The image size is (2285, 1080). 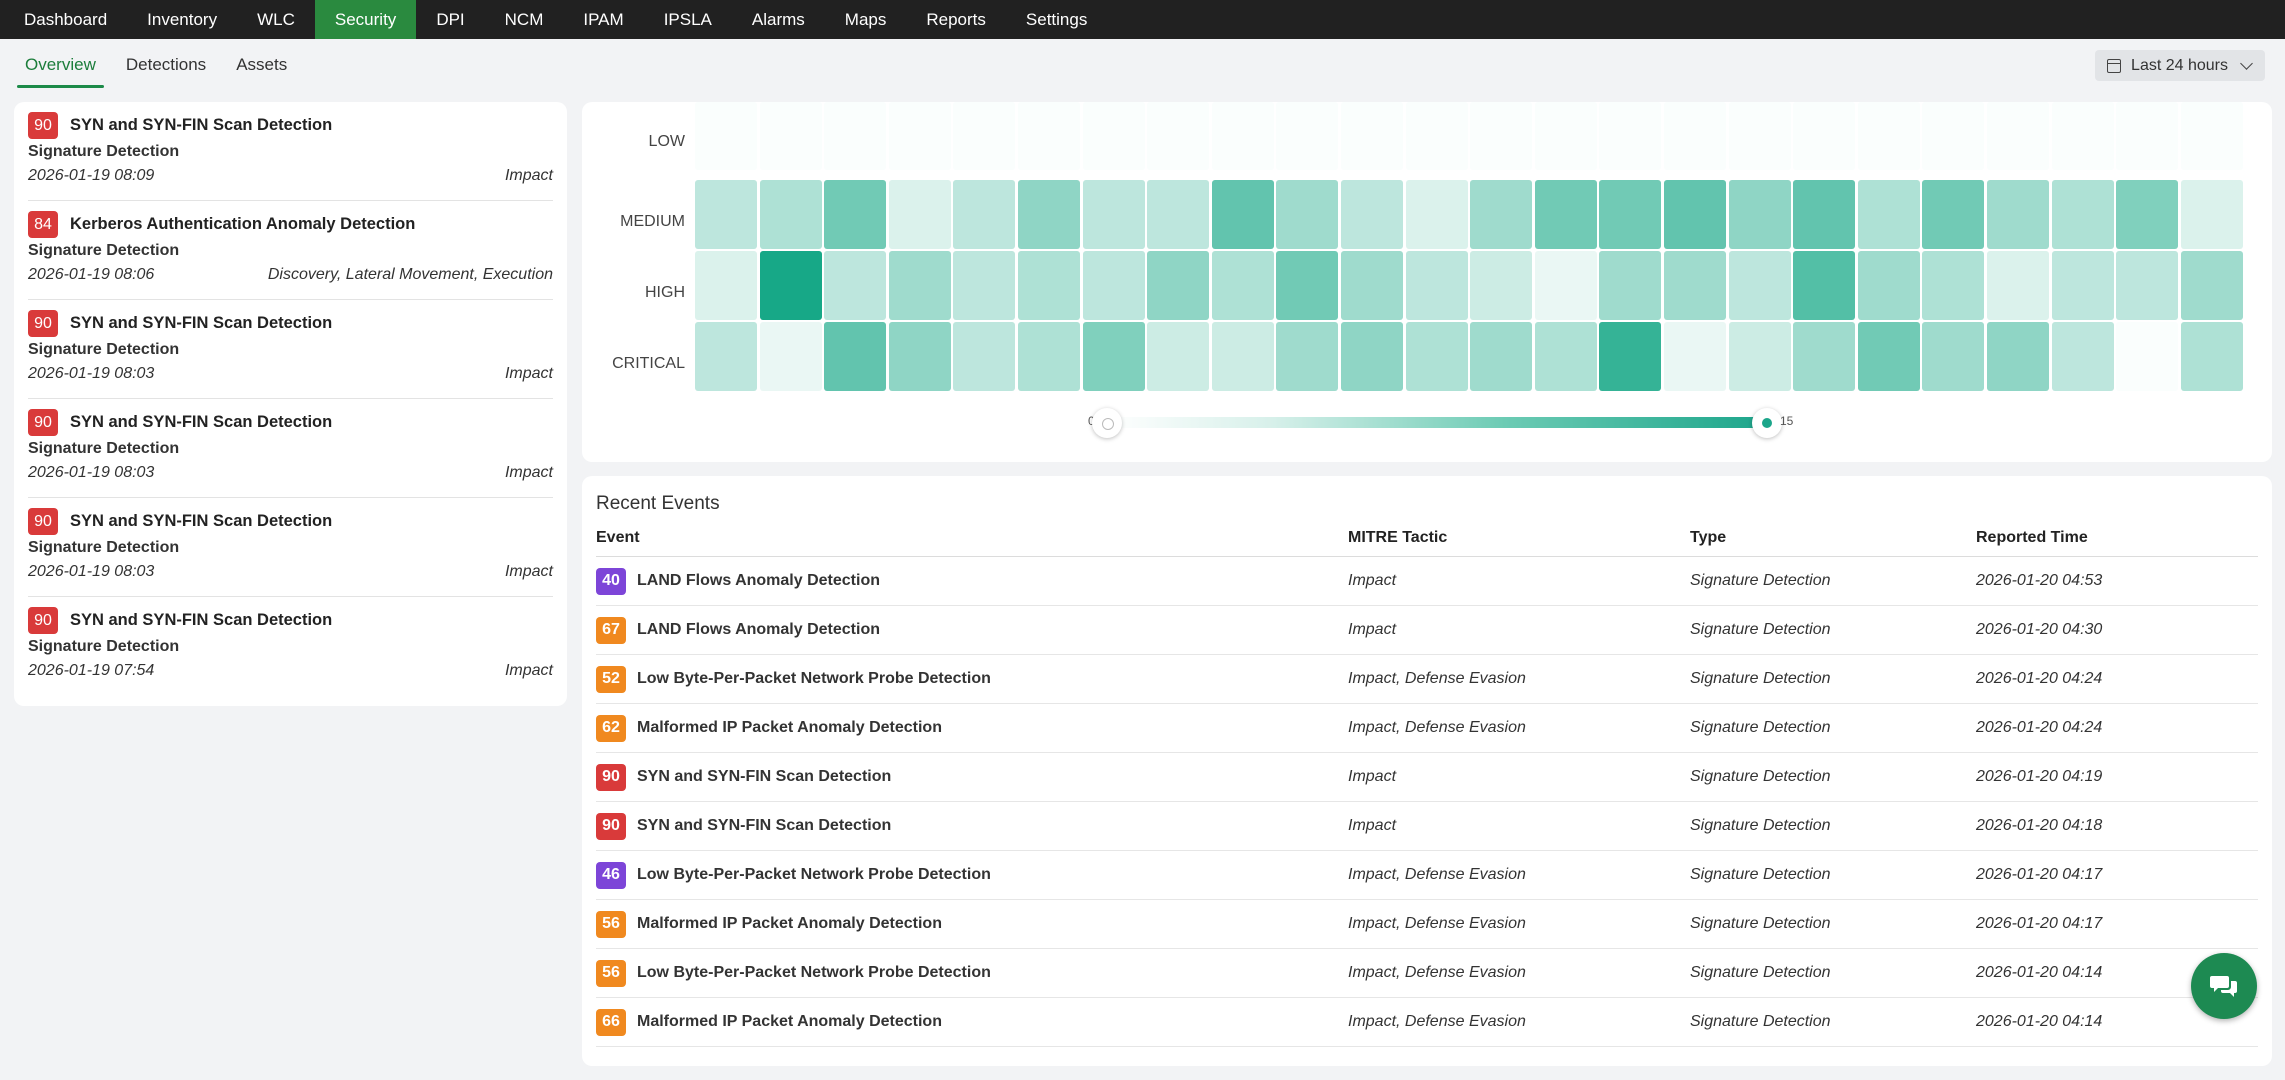 What do you see at coordinates (1708, 537) in the screenshot?
I see `header-type: Type` at bounding box center [1708, 537].